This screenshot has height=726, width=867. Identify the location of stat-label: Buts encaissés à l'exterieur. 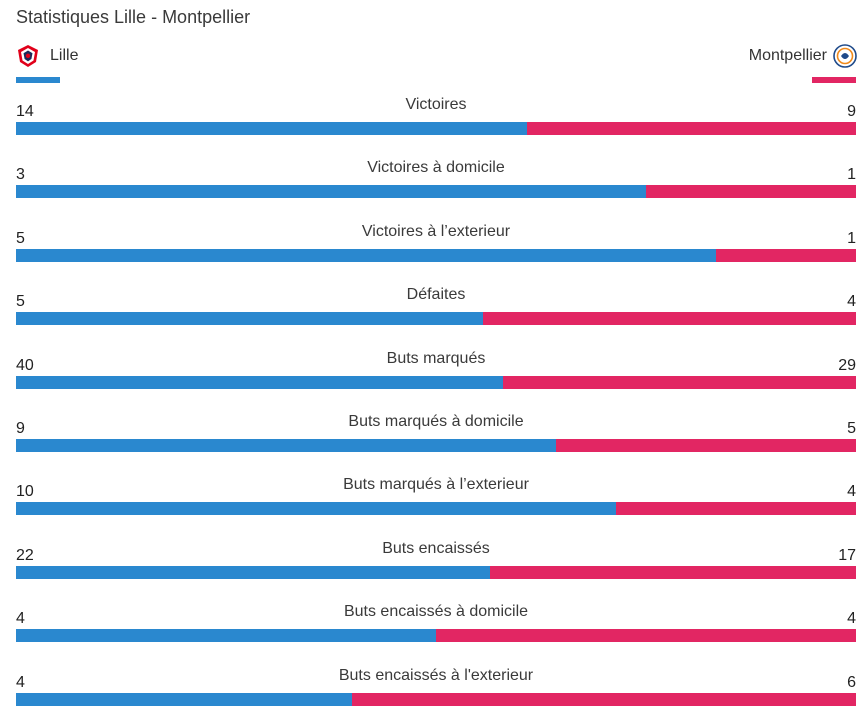
(436, 675).